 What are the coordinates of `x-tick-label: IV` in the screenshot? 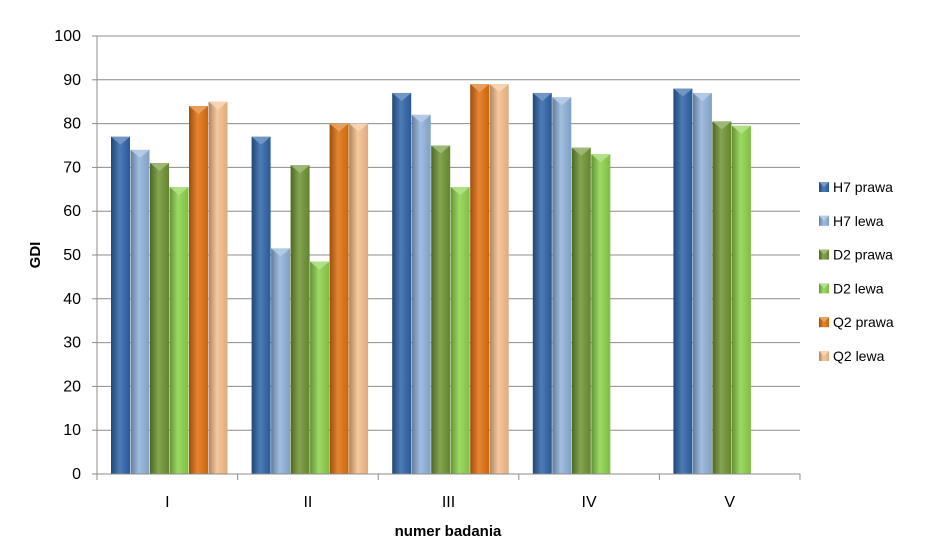 It's located at (589, 502).